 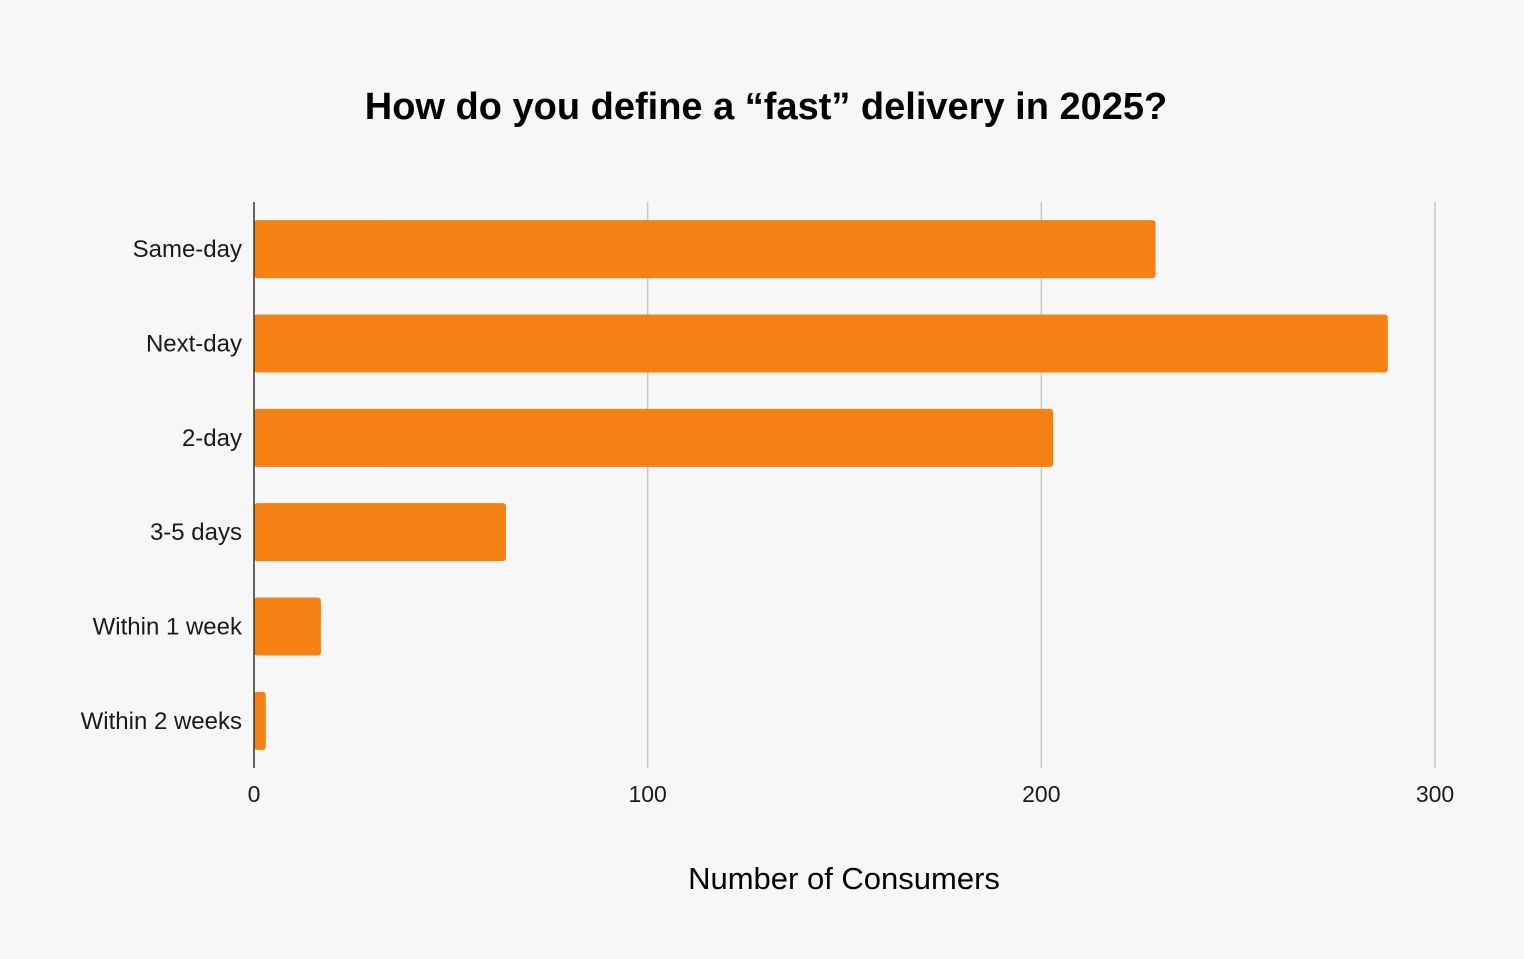 What do you see at coordinates (1041, 794) in the screenshot?
I see `x-tick-label-200: 200` at bounding box center [1041, 794].